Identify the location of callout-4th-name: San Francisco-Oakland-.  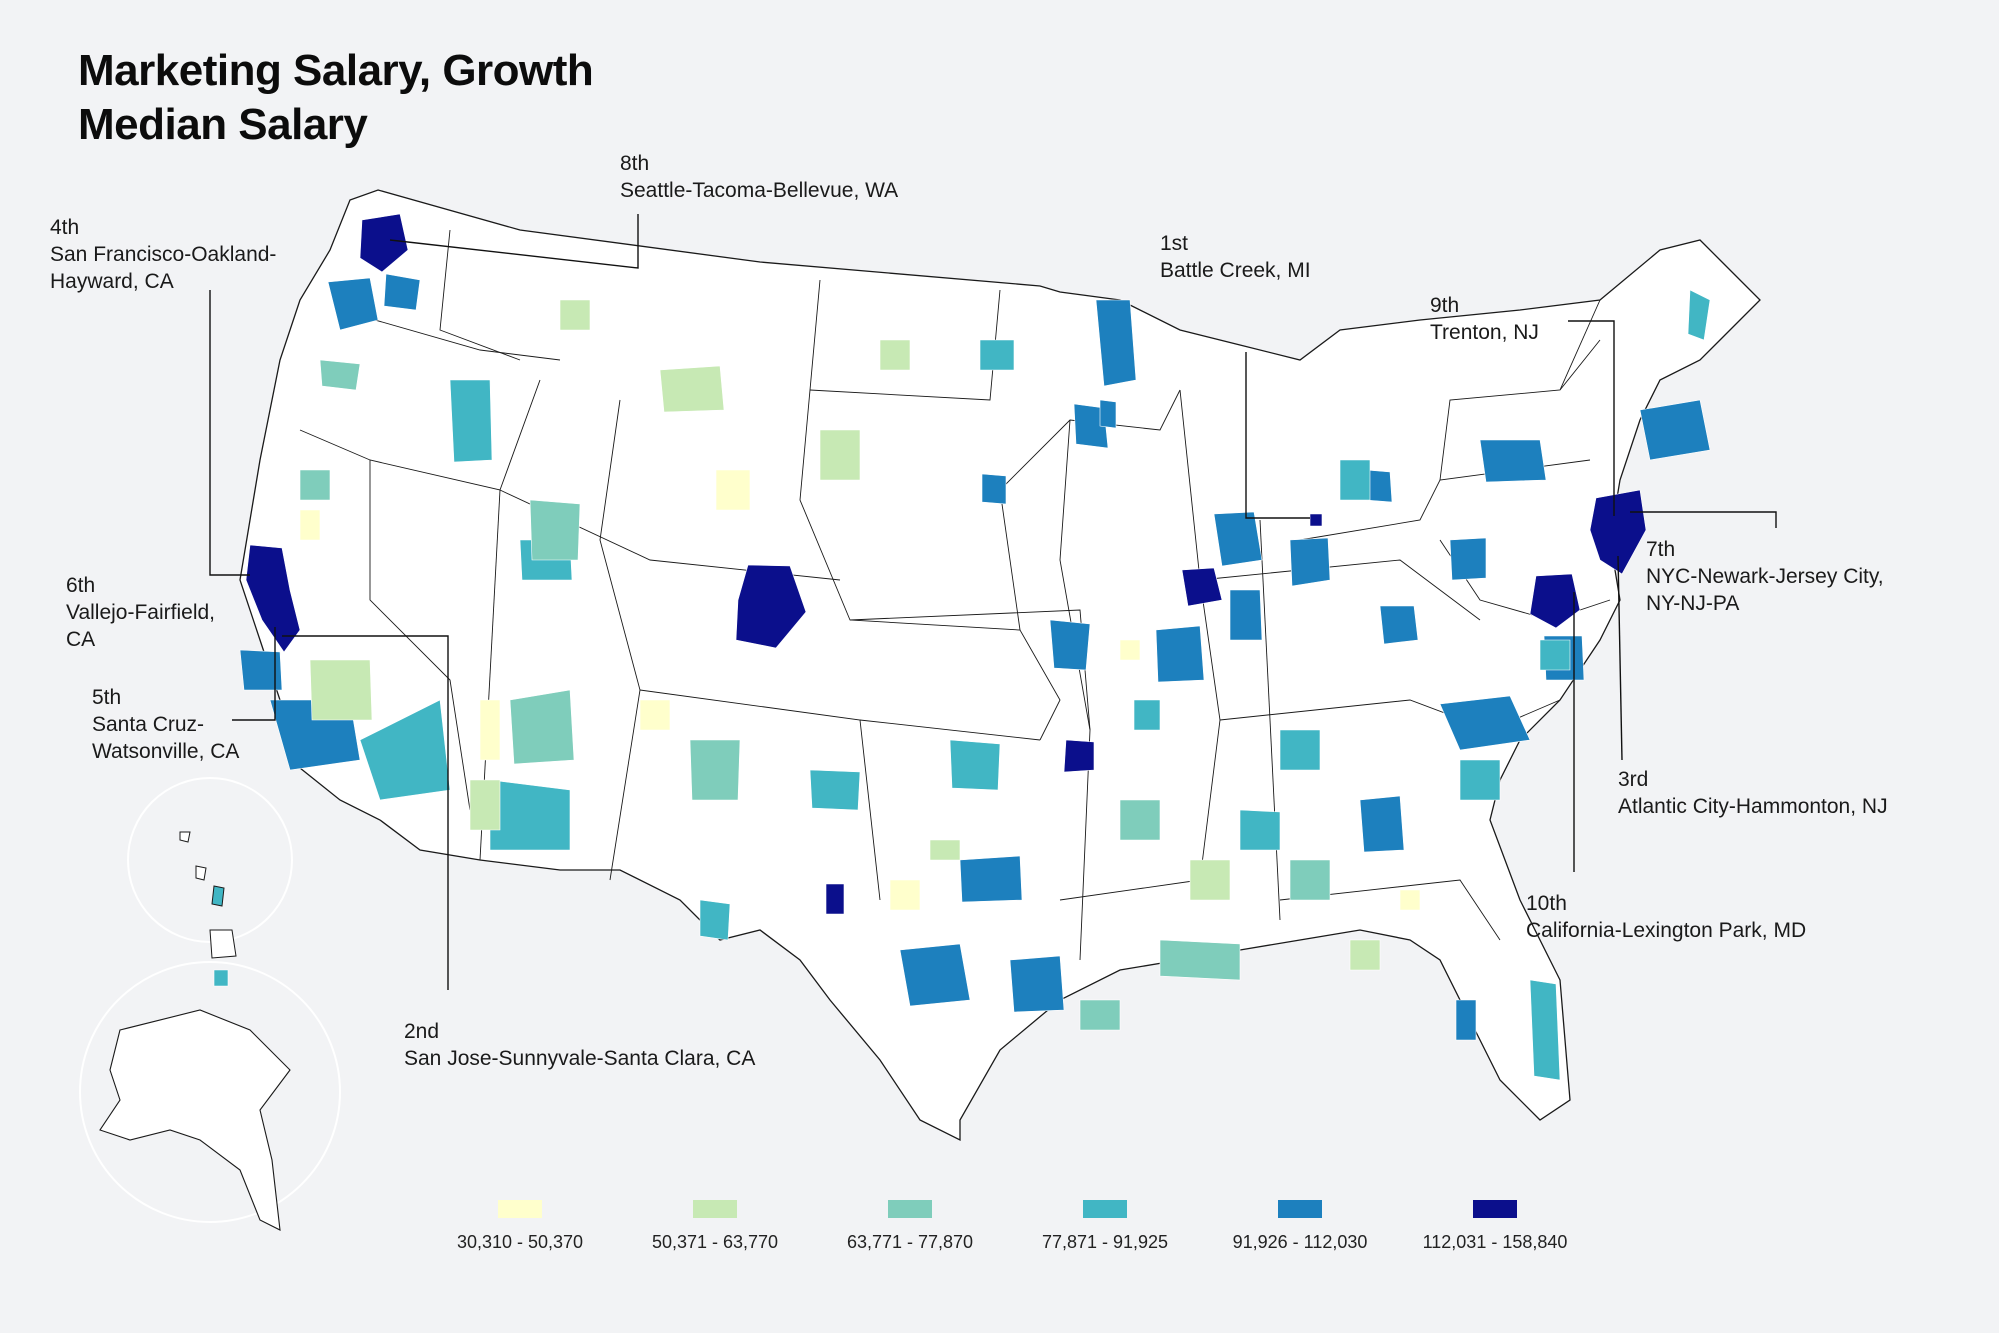
(163, 254).